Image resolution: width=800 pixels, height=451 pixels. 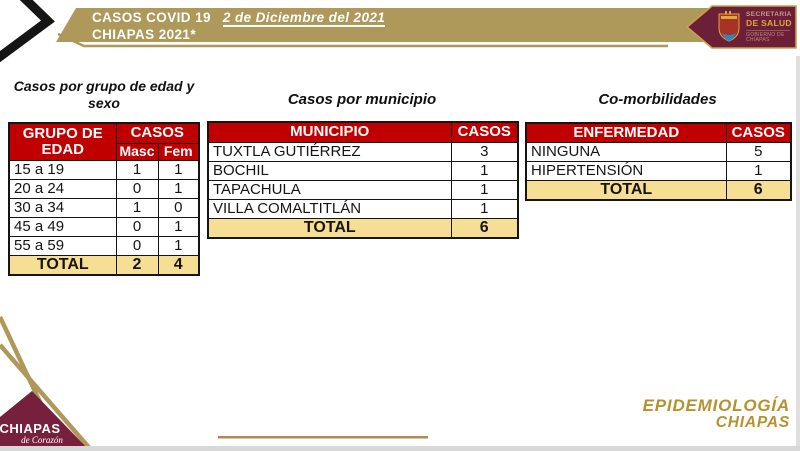 I want to click on top-banner-graphic, so click(x=396, y=31).